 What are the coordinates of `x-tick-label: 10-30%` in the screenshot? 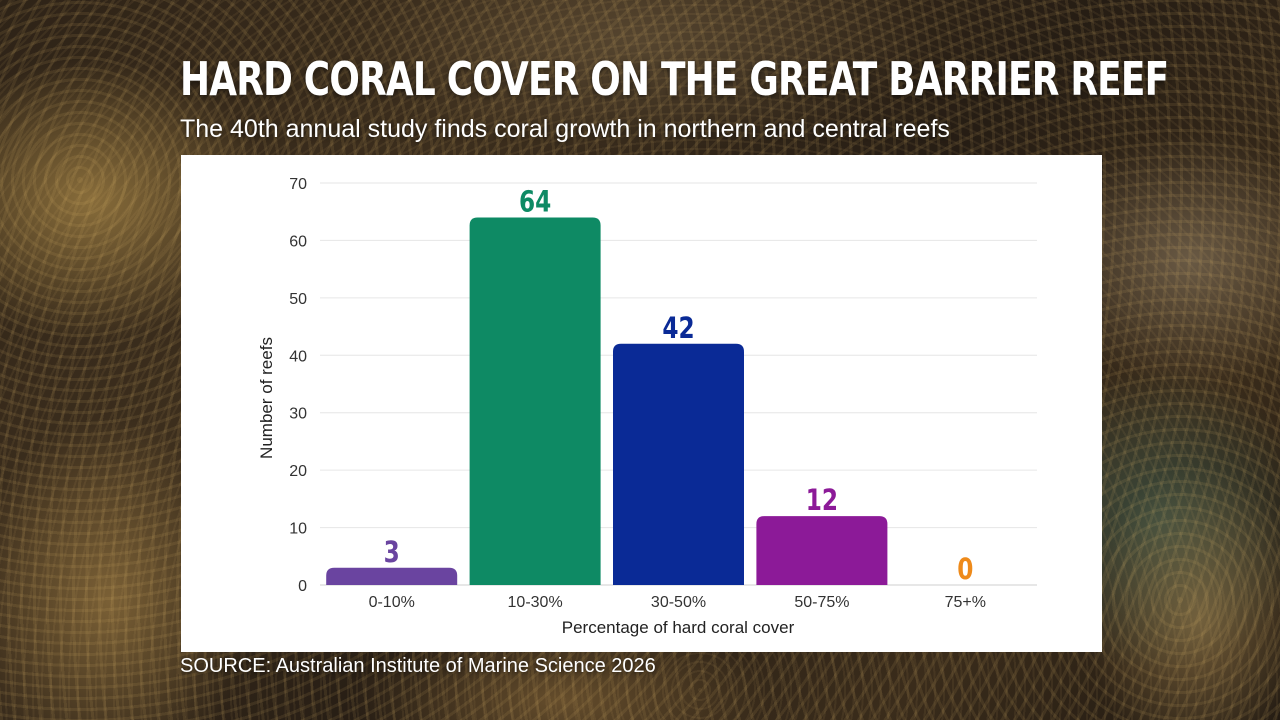 It's located at (535, 602).